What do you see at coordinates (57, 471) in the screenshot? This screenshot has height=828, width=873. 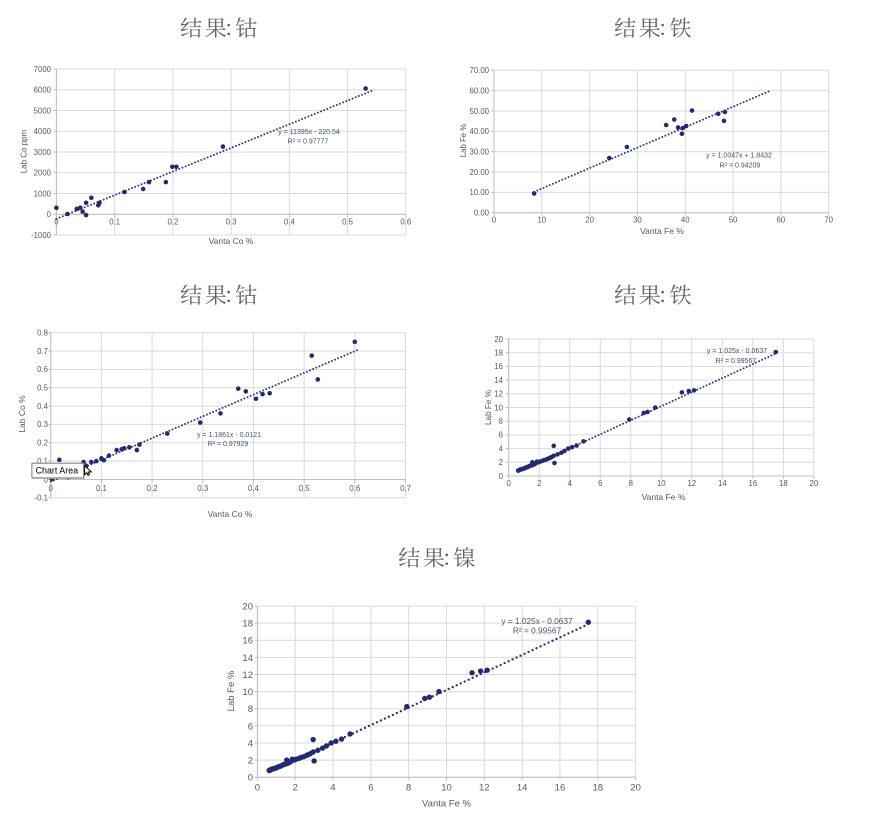 I see `svg-text: Chart Area` at bounding box center [57, 471].